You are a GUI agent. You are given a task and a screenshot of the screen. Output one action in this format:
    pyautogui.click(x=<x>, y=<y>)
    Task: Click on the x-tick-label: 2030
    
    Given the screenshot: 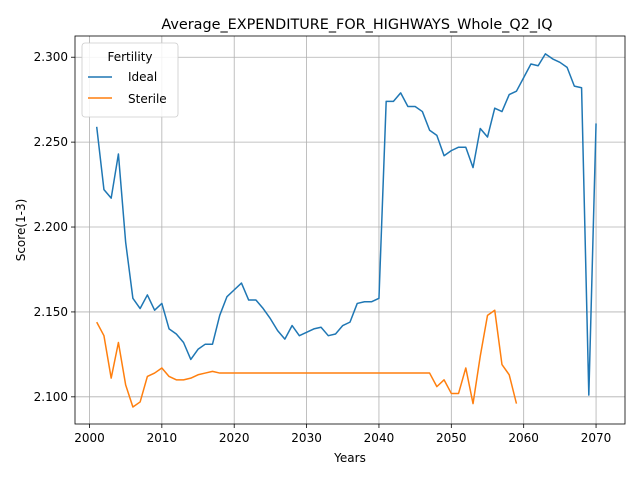 What is the action you would take?
    pyautogui.click(x=306, y=438)
    